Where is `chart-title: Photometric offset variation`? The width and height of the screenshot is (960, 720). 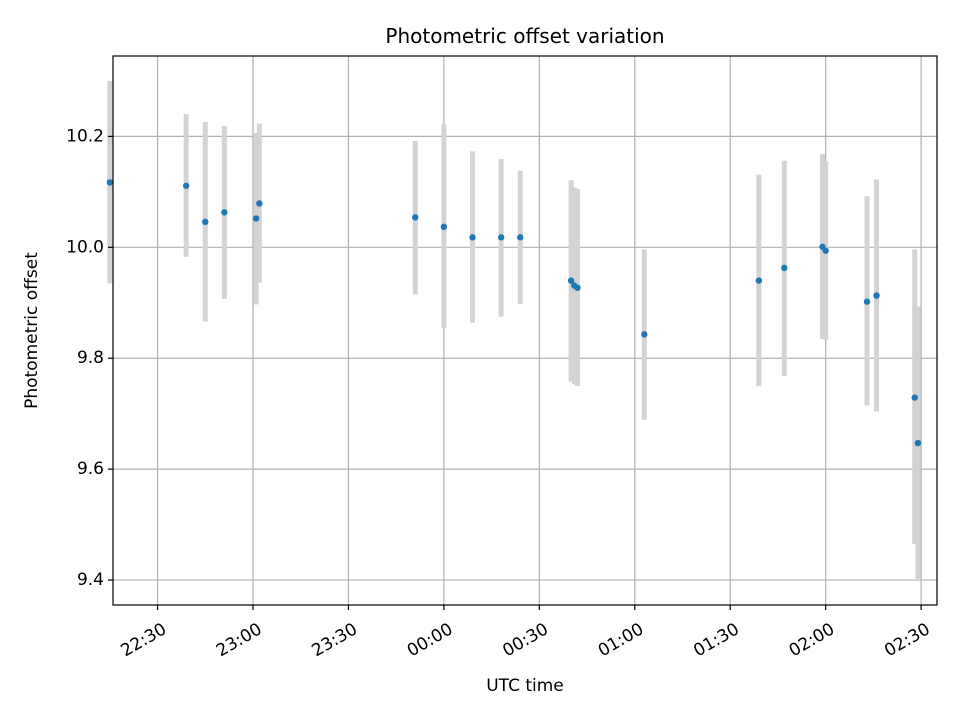
chart-title: Photometric offset variation is located at coordinates (524, 36).